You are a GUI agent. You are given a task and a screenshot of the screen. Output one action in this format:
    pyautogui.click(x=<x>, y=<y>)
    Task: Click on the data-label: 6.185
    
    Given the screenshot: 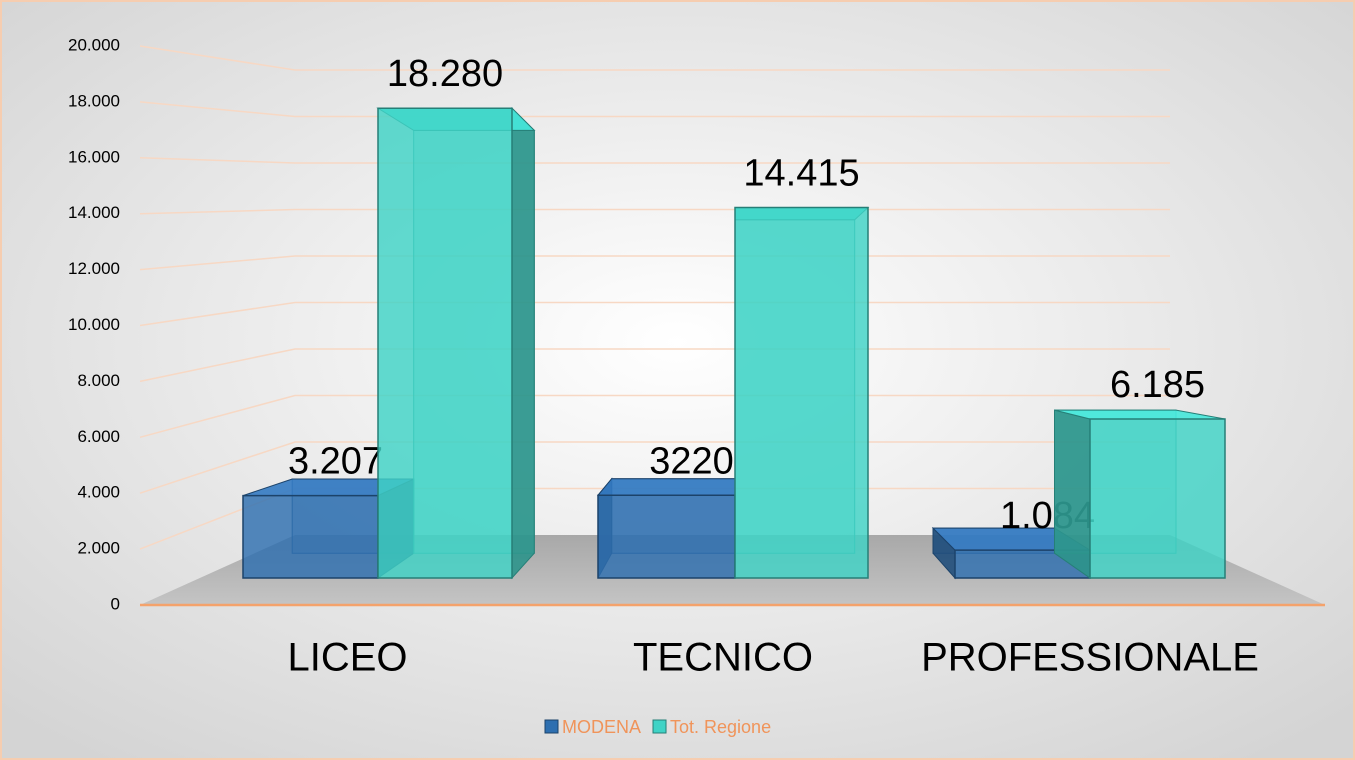 What is the action you would take?
    pyautogui.click(x=1157, y=385)
    